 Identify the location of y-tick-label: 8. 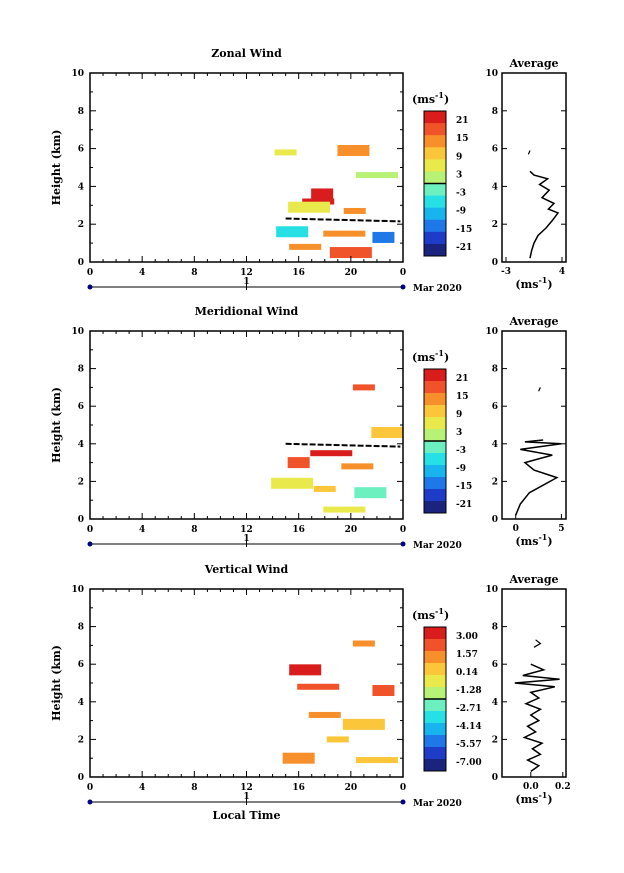
(81, 628).